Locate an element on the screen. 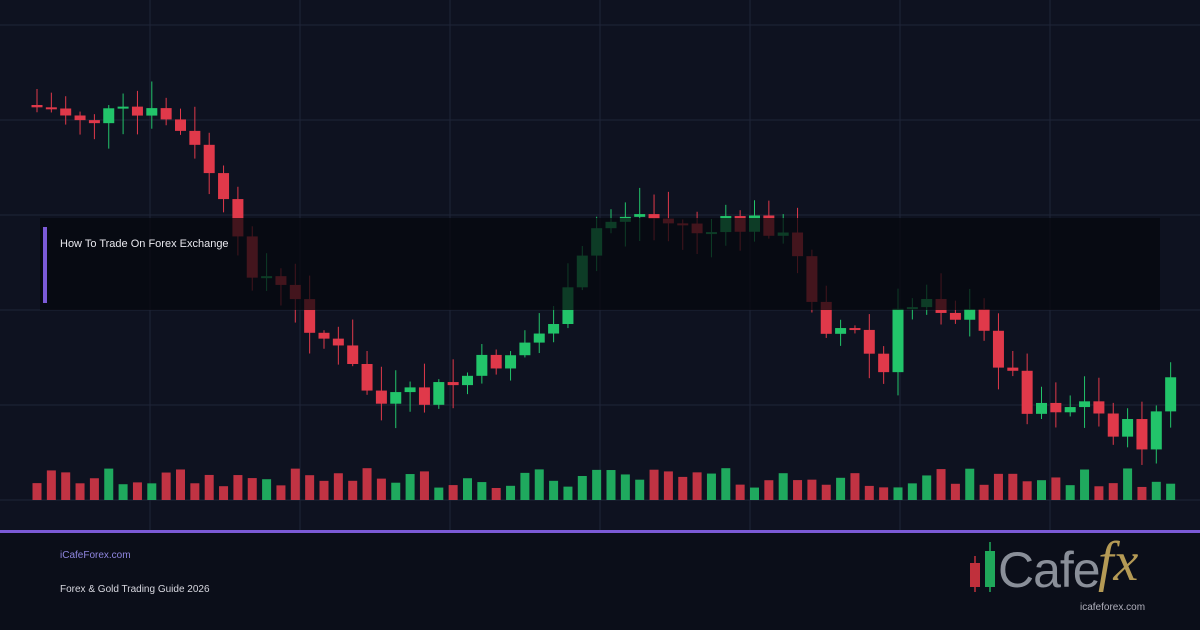 The height and width of the screenshot is (630, 1200). logo-mark: fx is located at coordinates (1118, 562).